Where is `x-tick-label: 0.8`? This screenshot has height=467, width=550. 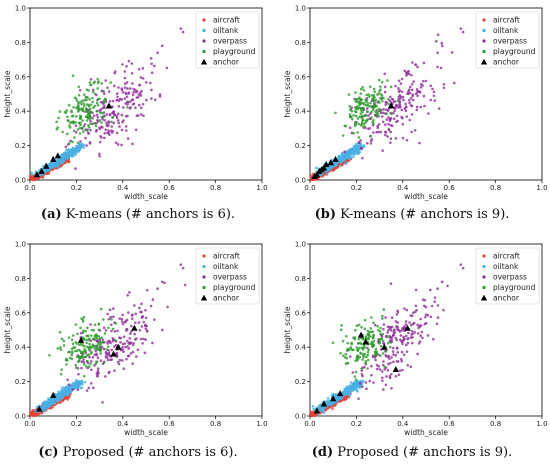
x-tick-label: 0.8 is located at coordinates (495, 188).